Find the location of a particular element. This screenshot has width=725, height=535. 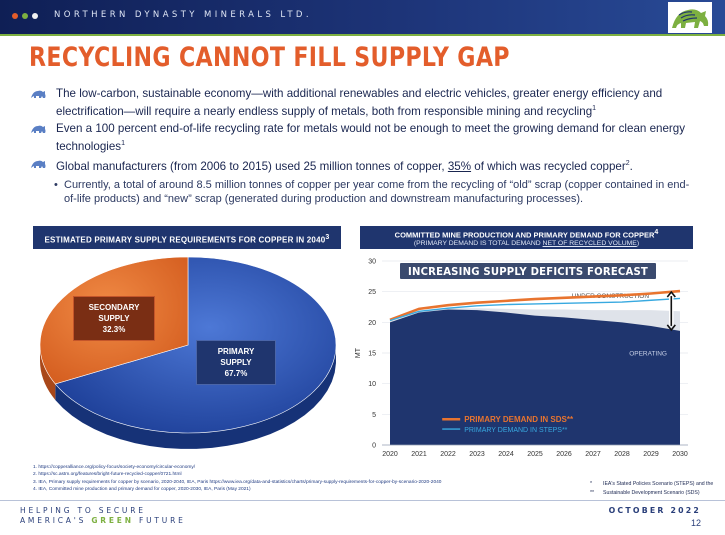

primary-supply-pie-chart is located at coordinates (188, 352).